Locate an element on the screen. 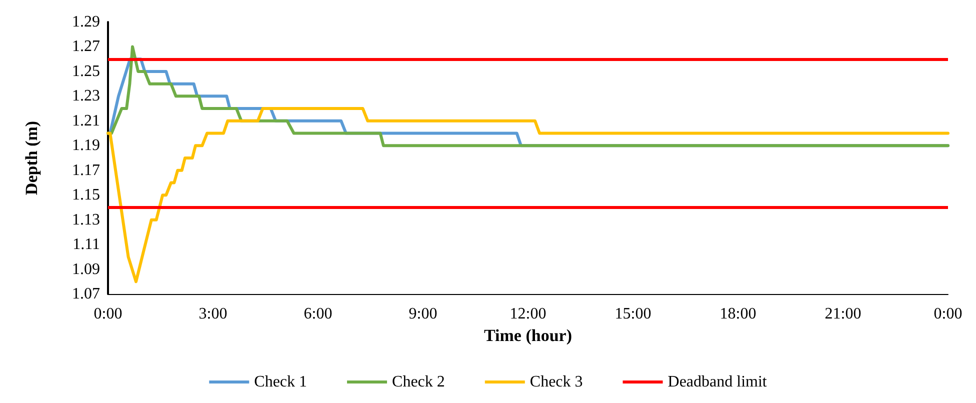 Image resolution: width=976 pixels, height=403 pixels. y-tick-label: 1.17 is located at coordinates (86, 170).